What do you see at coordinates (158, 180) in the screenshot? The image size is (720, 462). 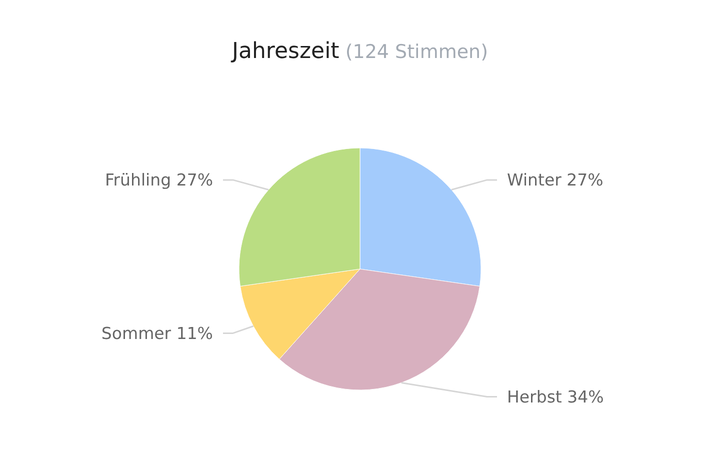 I see `slice-label: Frühling 27%` at bounding box center [158, 180].